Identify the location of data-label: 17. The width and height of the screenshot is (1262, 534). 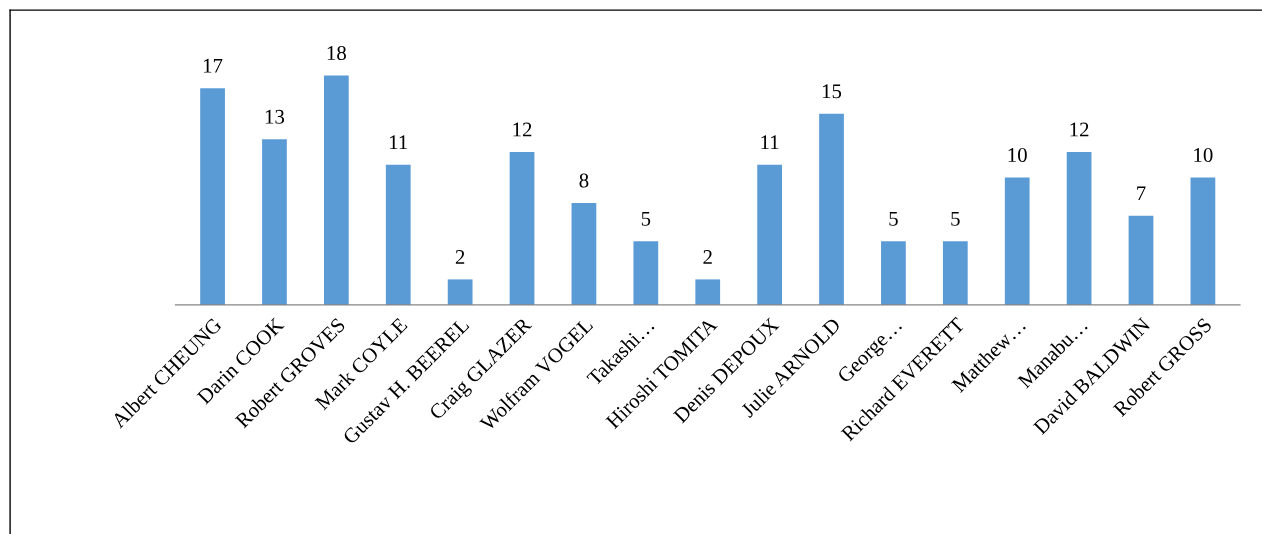
(213, 65).